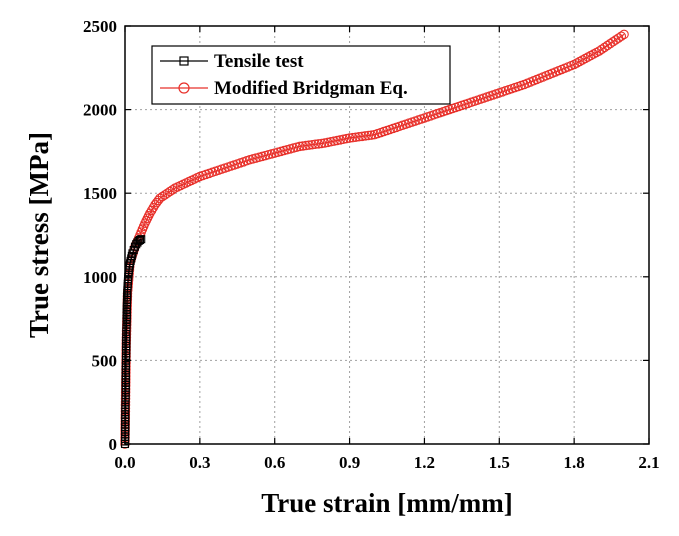 The width and height of the screenshot is (679, 536). What do you see at coordinates (100, 277) in the screenshot?
I see `y-tick-label: 1000` at bounding box center [100, 277].